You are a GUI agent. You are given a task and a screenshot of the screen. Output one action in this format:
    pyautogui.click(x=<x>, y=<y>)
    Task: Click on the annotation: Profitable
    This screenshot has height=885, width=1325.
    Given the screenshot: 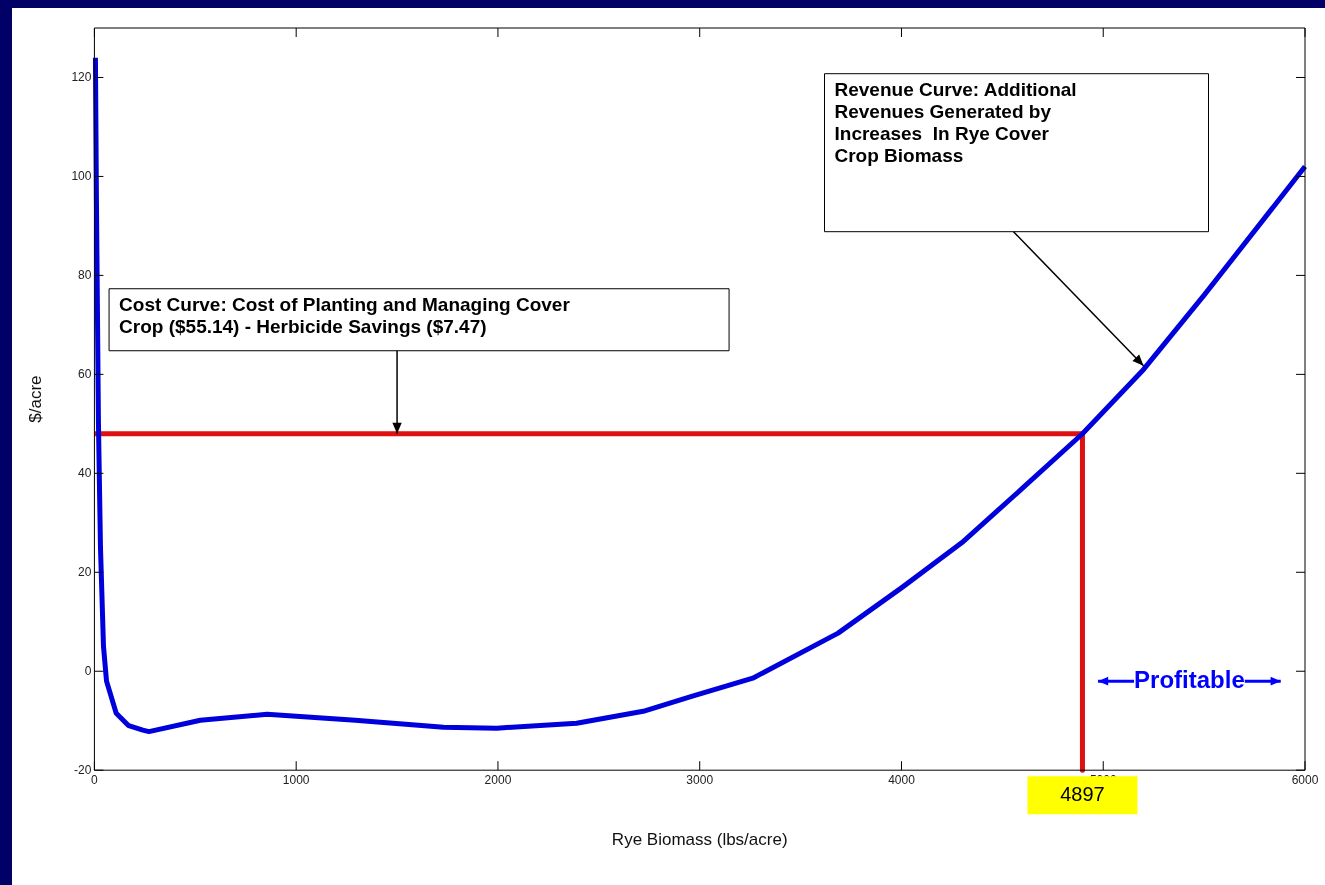 What is the action you would take?
    pyautogui.click(x=1189, y=679)
    